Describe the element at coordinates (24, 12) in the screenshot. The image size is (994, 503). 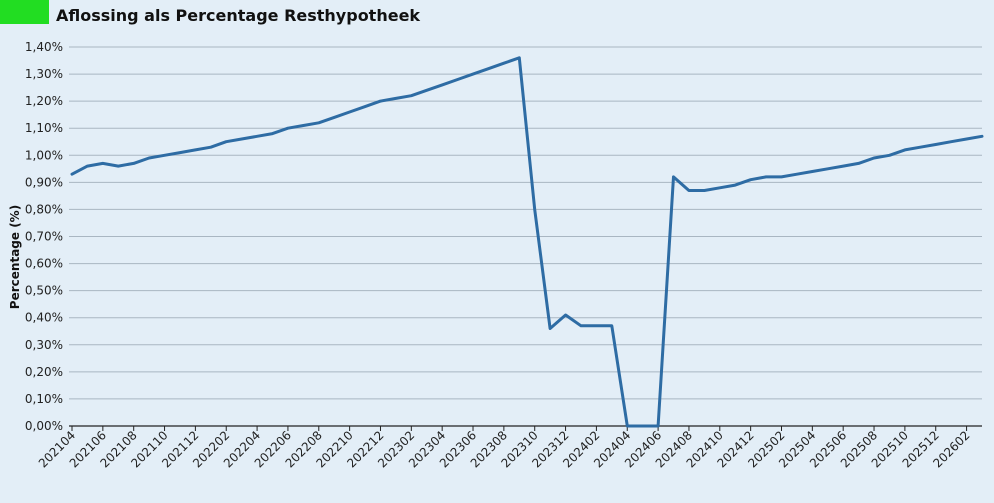
I see `brand-accent-block` at that location.